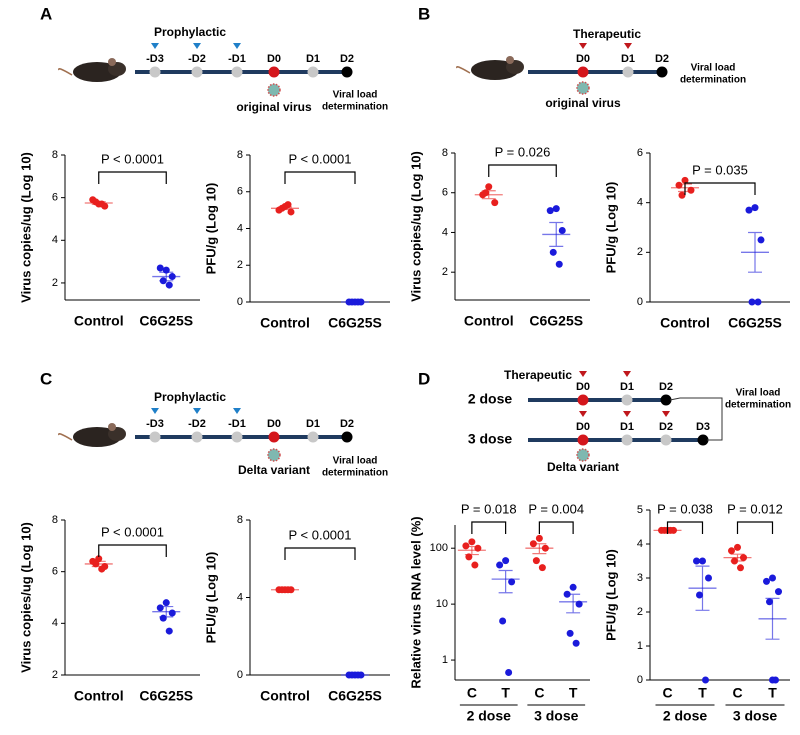 This screenshot has width=800, height=735. I want to click on regimen-label: Prophylactic, so click(190, 32).